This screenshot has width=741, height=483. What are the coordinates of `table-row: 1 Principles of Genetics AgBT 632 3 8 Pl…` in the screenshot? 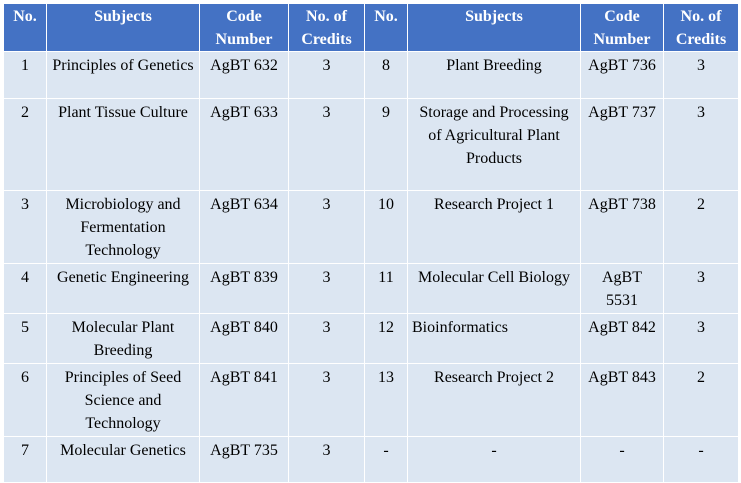 It's located at (371, 75).